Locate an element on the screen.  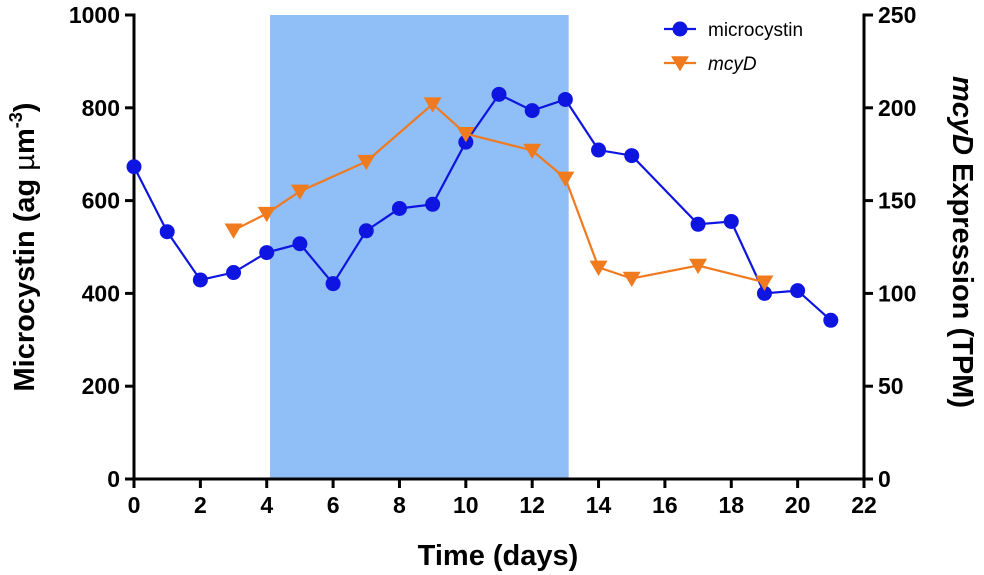
x-tick-label: 0 is located at coordinates (134, 505).